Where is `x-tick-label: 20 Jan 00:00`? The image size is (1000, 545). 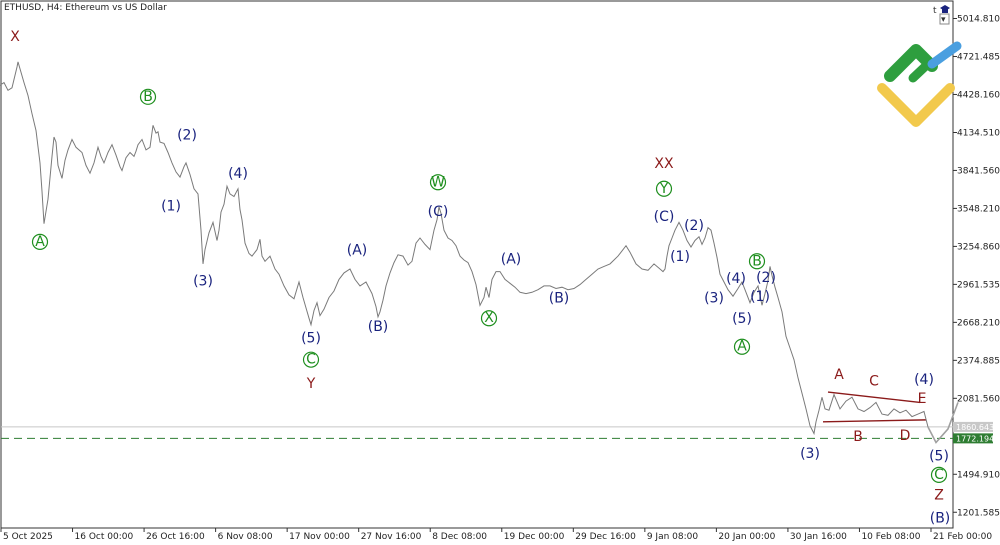 x-tick-label: 20 Jan 00:00 is located at coordinates (746, 537).